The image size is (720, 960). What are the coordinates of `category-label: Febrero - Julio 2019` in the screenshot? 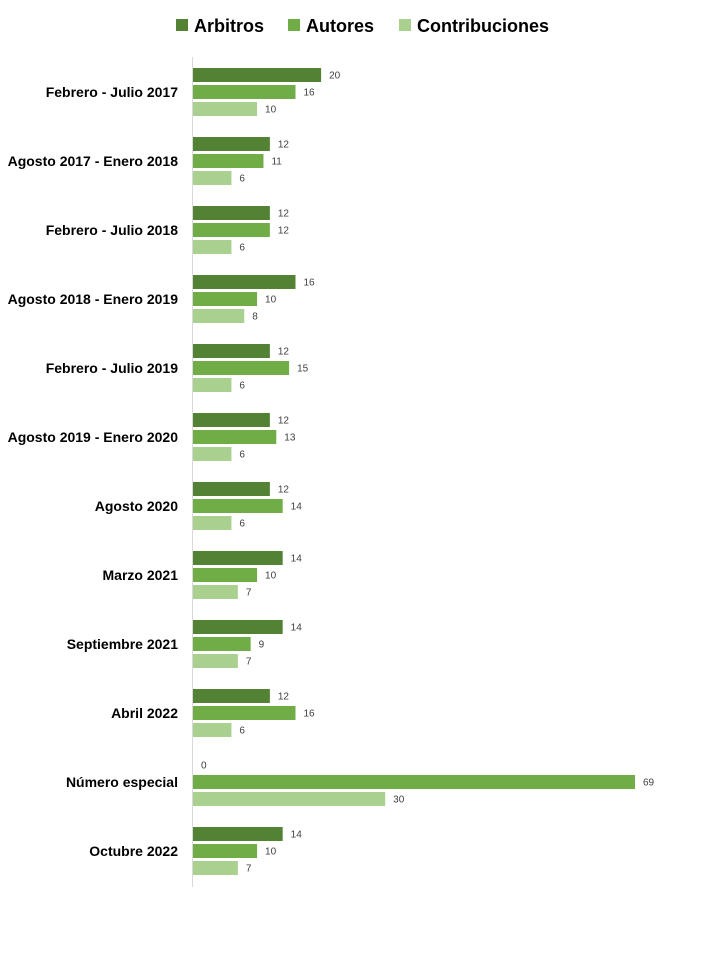 It's located at (112, 368).